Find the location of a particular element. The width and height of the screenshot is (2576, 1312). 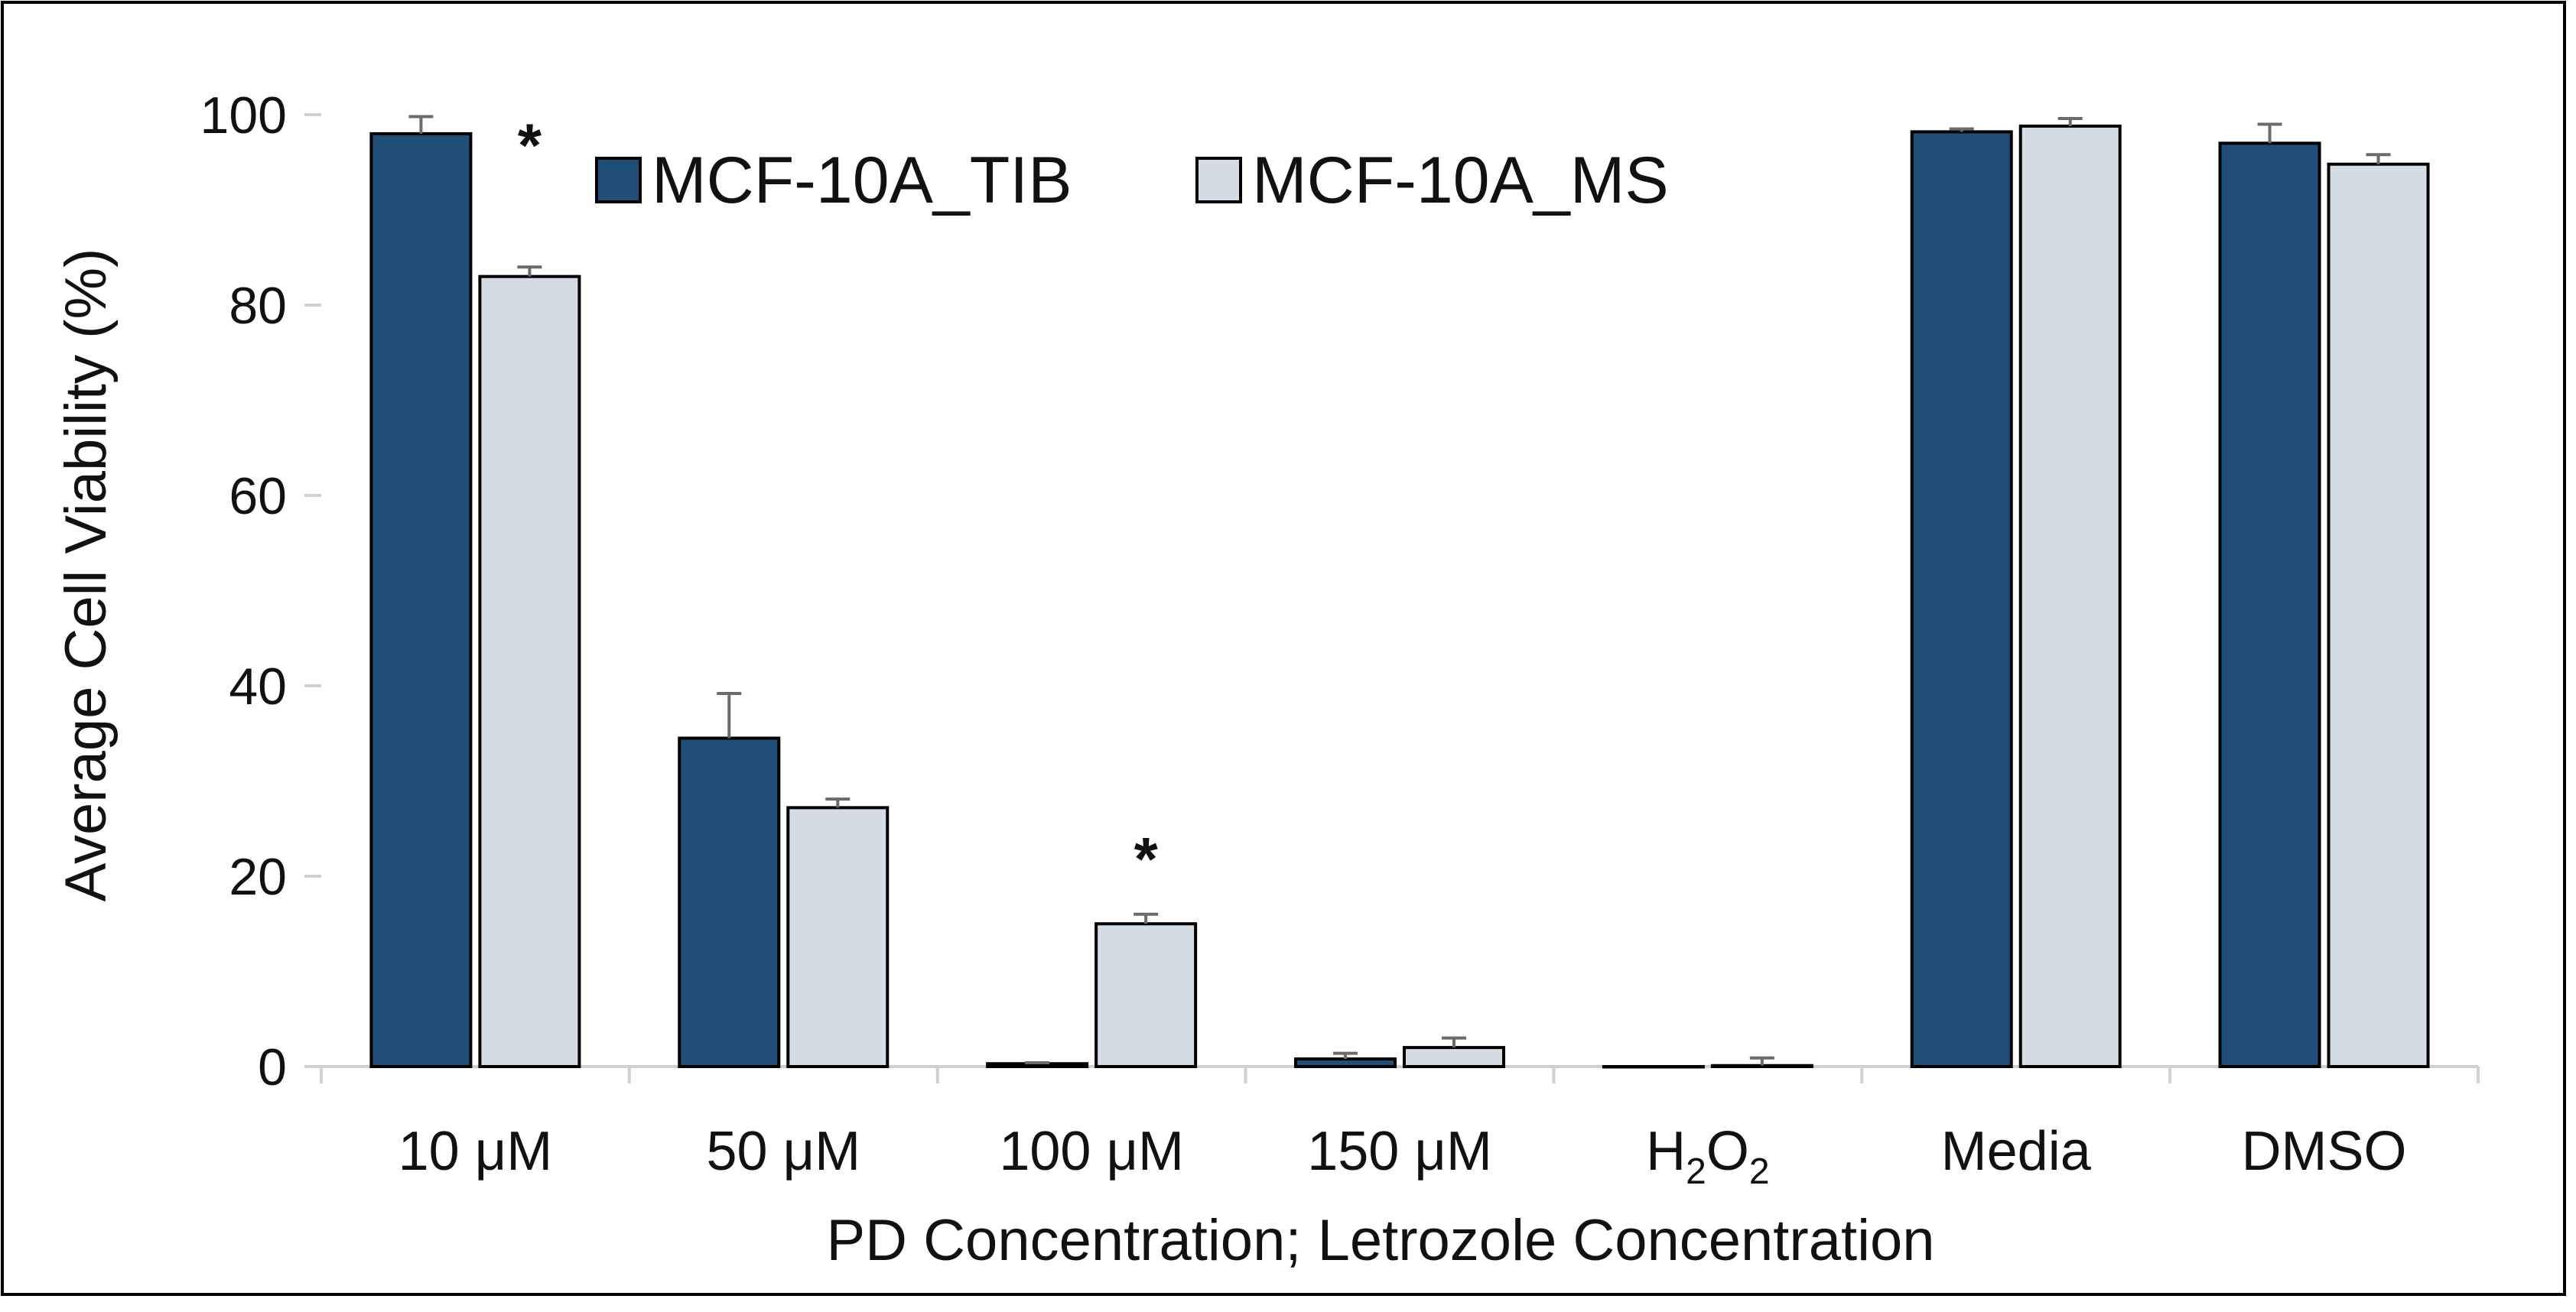

y-tick-label: 80 is located at coordinates (258, 306).